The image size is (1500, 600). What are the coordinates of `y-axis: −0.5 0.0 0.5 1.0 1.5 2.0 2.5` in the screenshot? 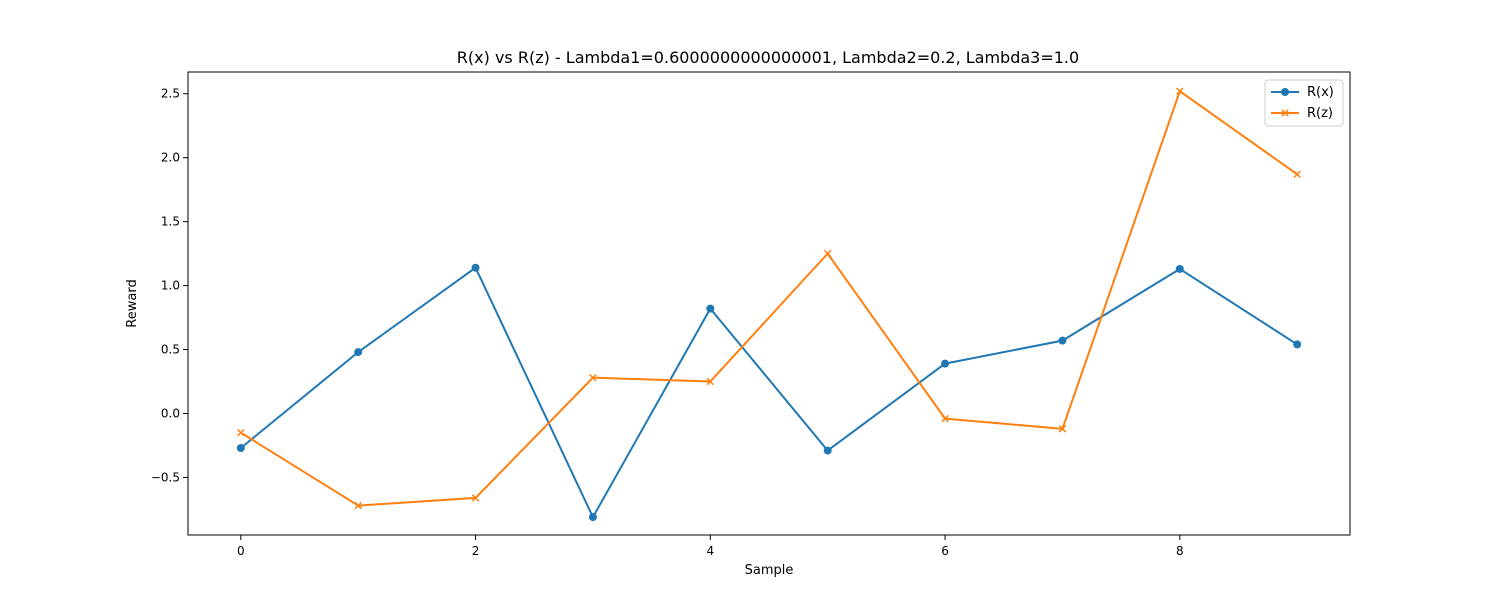 It's located at (169, 285).